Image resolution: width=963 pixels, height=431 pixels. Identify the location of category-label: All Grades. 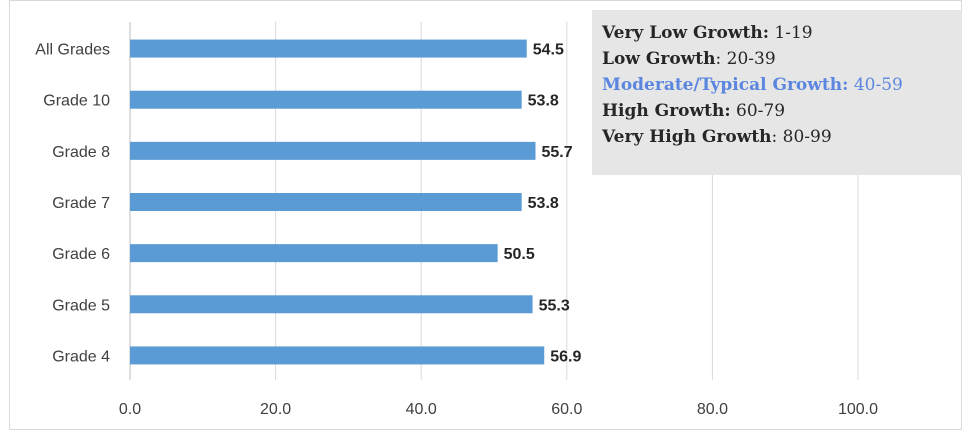
(72, 50).